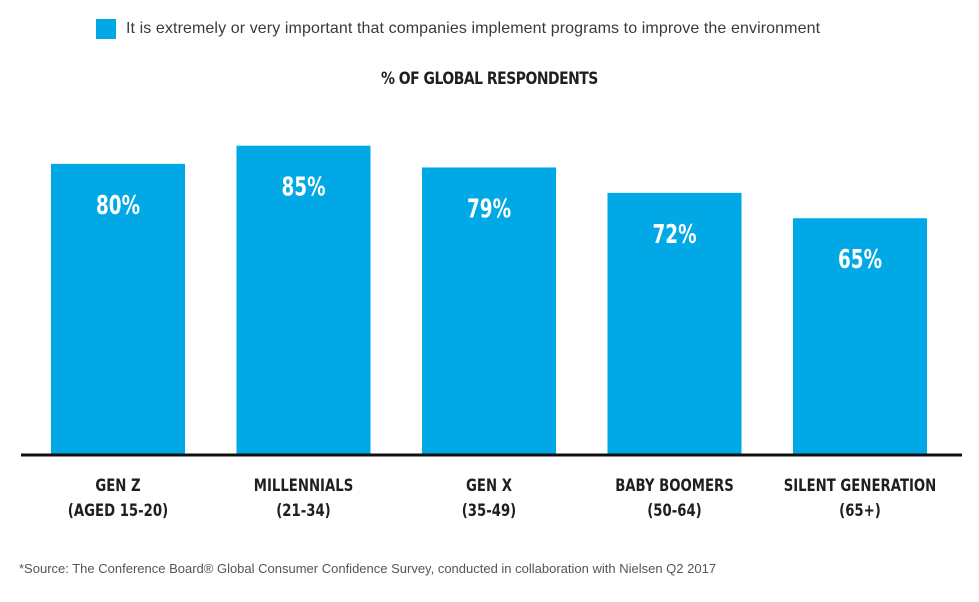  Describe the element at coordinates (489, 511) in the screenshot. I see `category-sublabel: (35-49)` at that location.